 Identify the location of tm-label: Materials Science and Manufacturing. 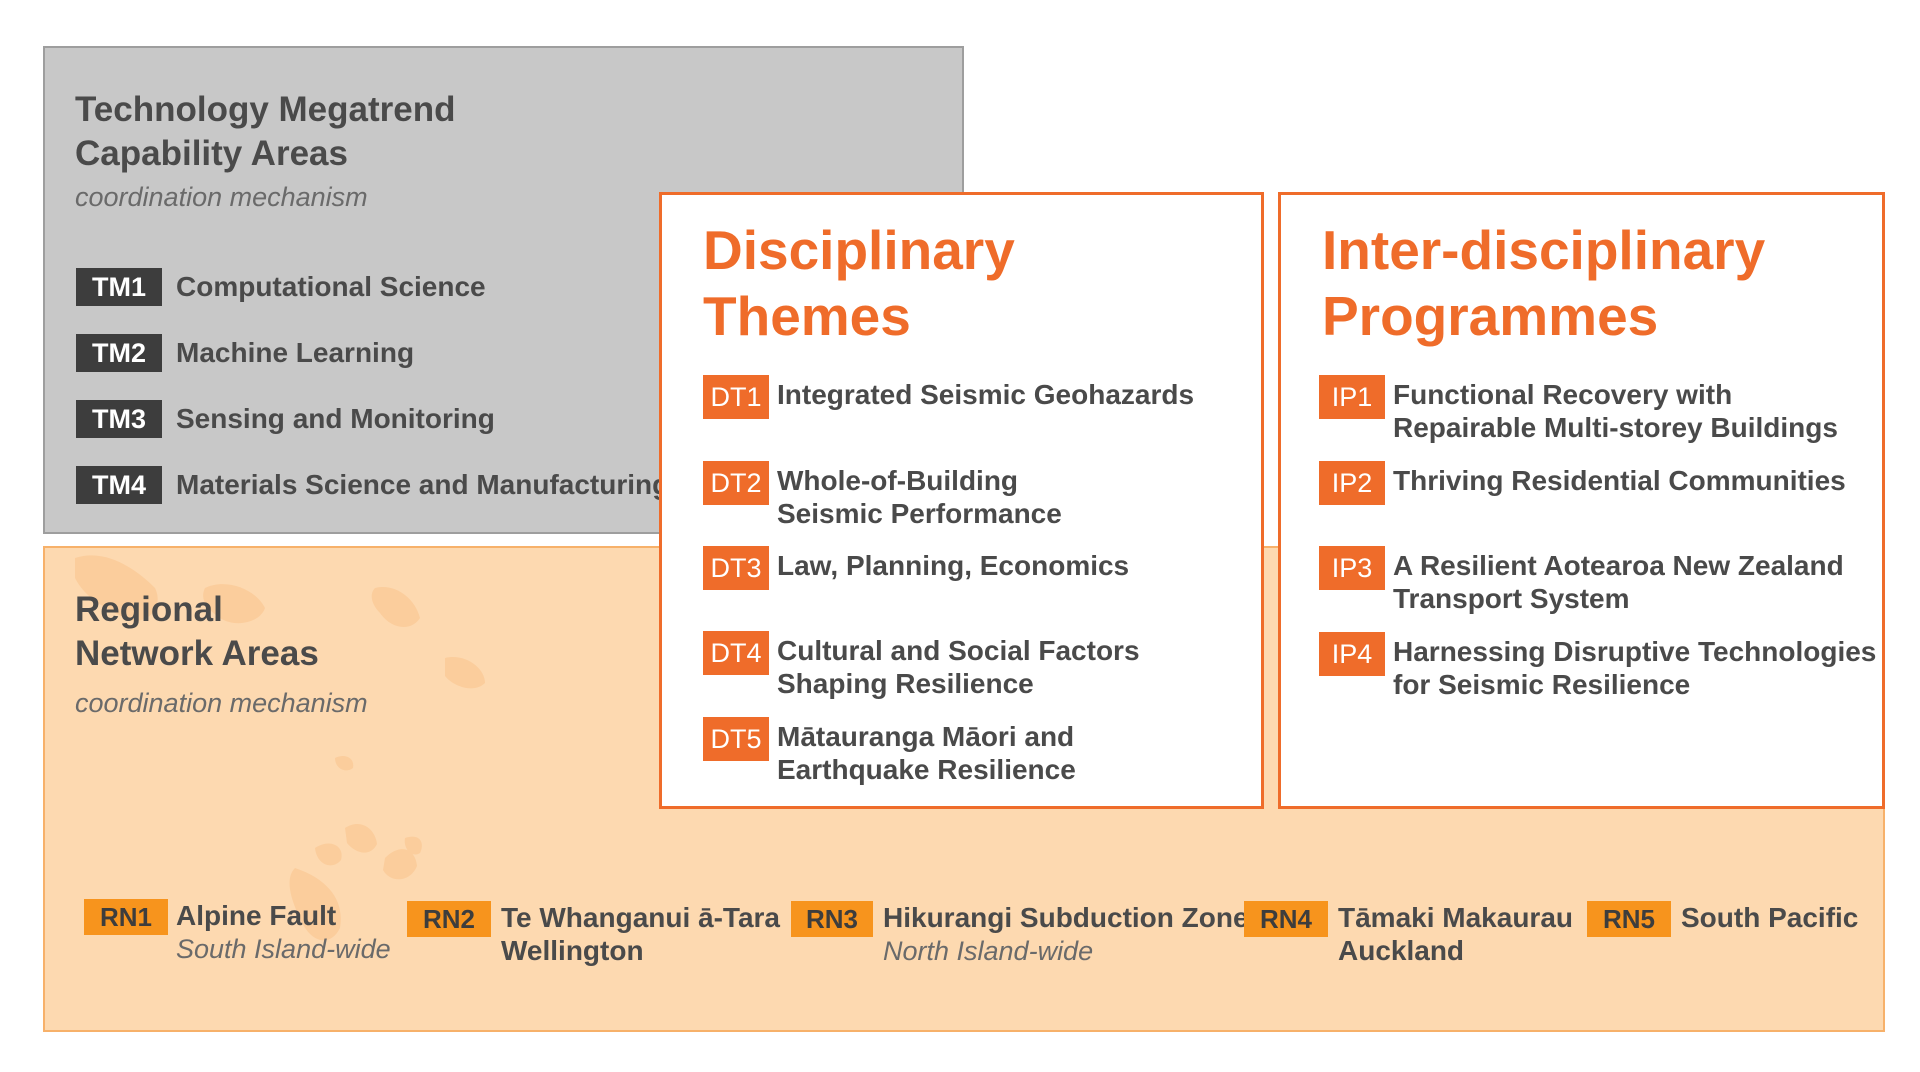
(423, 484).